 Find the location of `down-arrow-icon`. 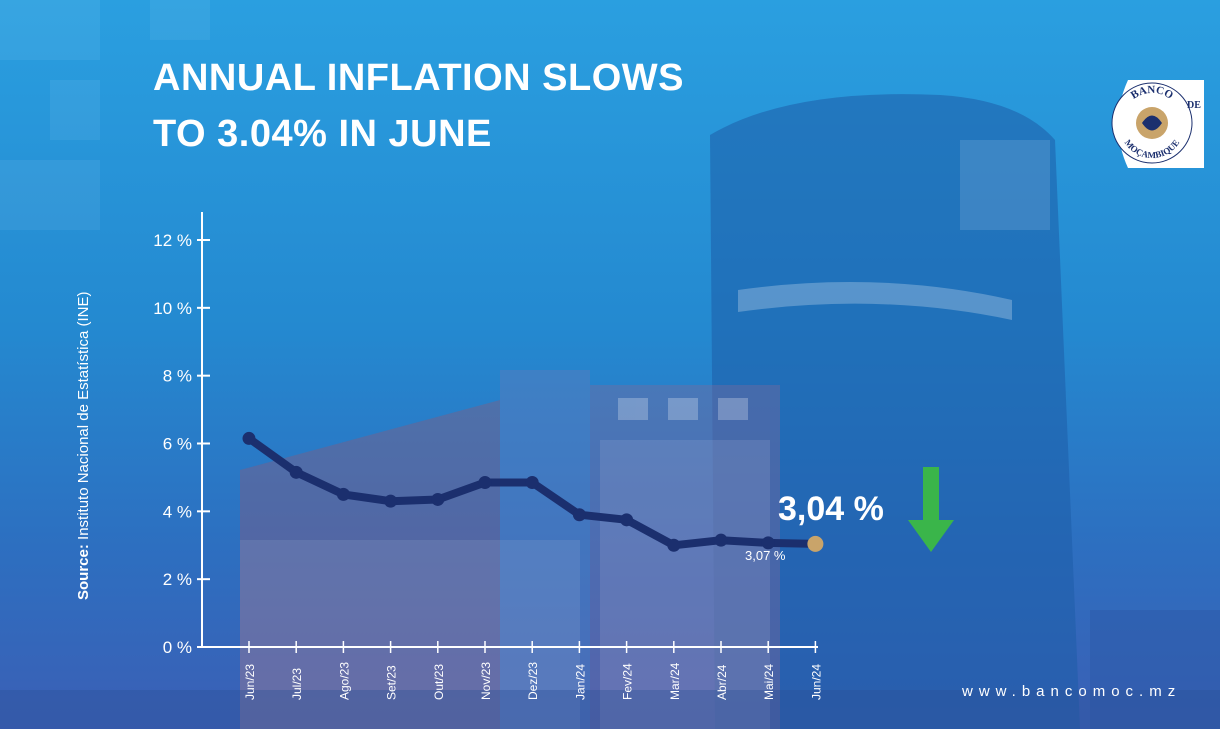

down-arrow-icon is located at coordinates (931, 509).